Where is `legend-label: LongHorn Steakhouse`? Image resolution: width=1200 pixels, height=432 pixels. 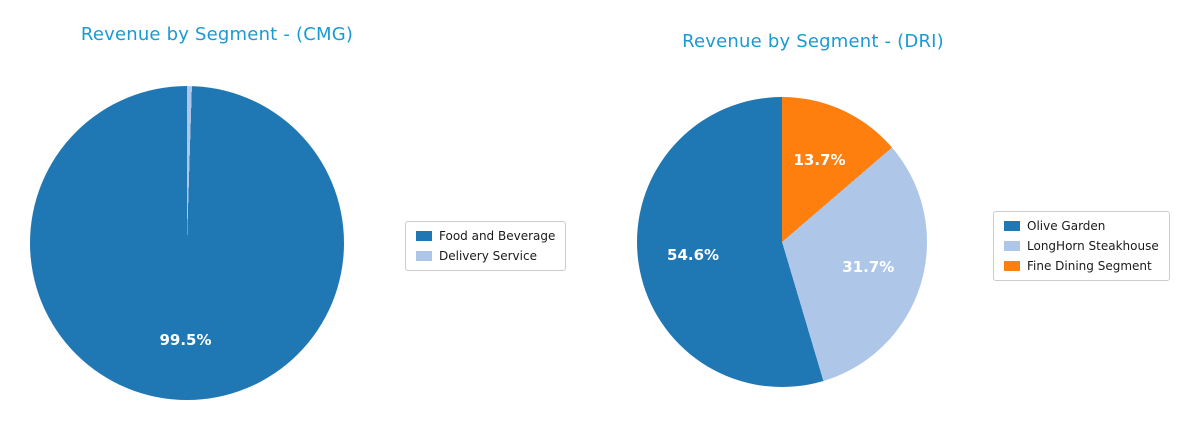
legend-label: LongHorn Steakhouse is located at coordinates (1093, 246).